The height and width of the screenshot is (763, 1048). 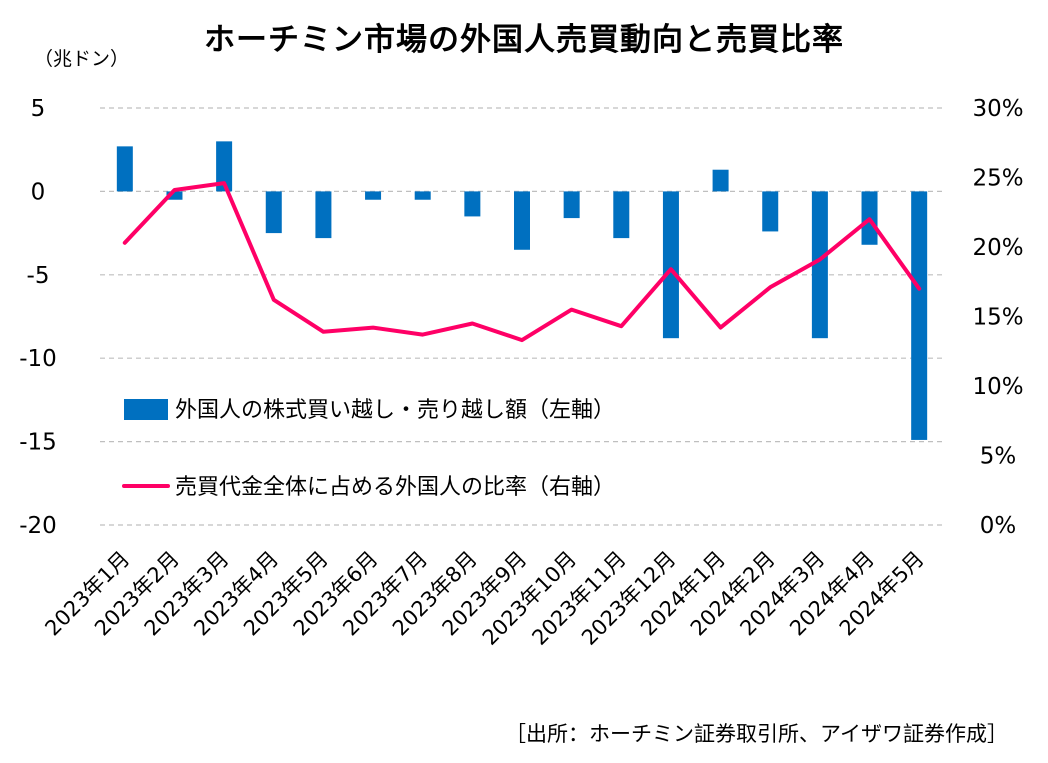 I want to click on right-tick-label: 5%, so click(x=998, y=457).